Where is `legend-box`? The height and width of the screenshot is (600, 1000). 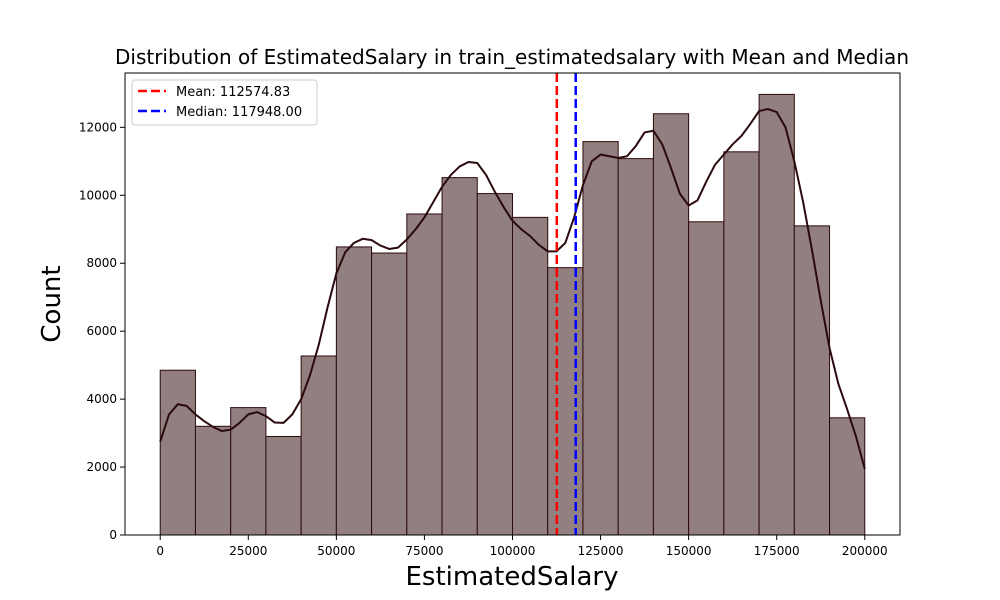 legend-box is located at coordinates (224, 102).